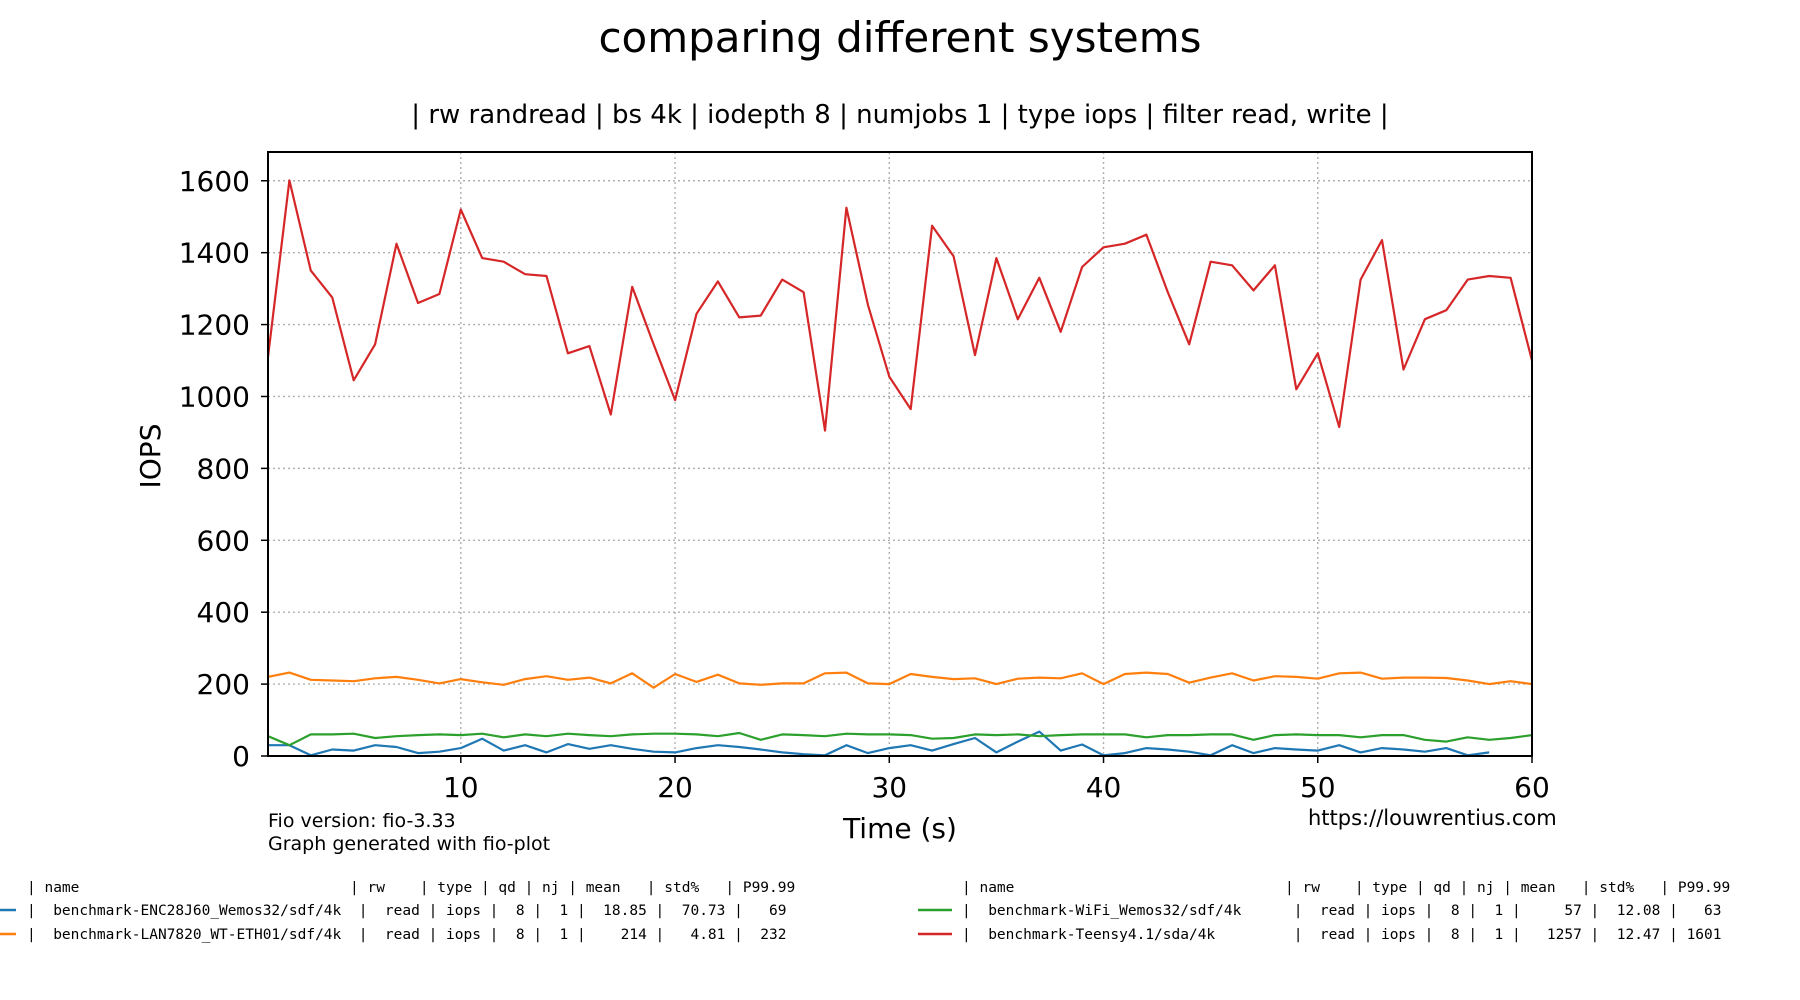  What do you see at coordinates (241, 756) in the screenshot?
I see `y-tick-label: 0` at bounding box center [241, 756].